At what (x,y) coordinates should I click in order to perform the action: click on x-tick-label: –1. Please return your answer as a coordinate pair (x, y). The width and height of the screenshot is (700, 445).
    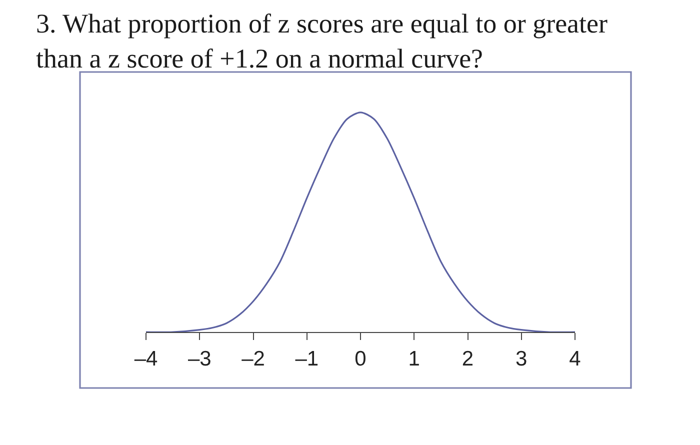
    Looking at the image, I should click on (307, 358).